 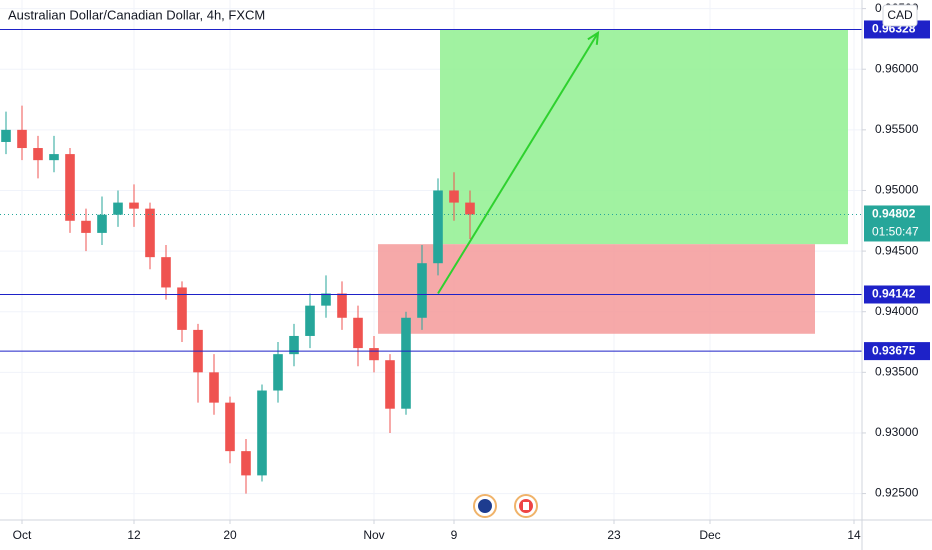 What do you see at coordinates (897, 372) in the screenshot?
I see `y-tick-label: 0.93500` at bounding box center [897, 372].